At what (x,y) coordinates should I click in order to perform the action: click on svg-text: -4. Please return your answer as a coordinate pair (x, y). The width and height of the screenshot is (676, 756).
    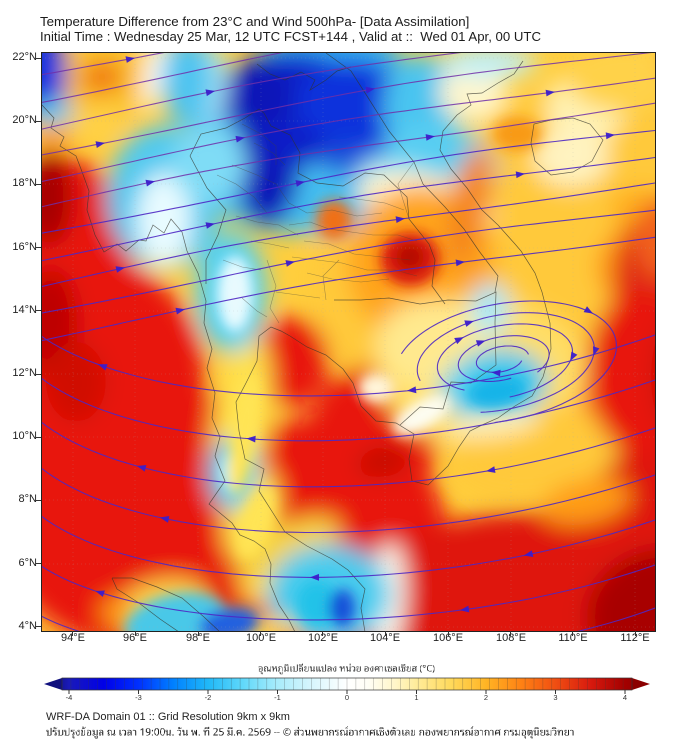
    Looking at the image, I should click on (69, 697).